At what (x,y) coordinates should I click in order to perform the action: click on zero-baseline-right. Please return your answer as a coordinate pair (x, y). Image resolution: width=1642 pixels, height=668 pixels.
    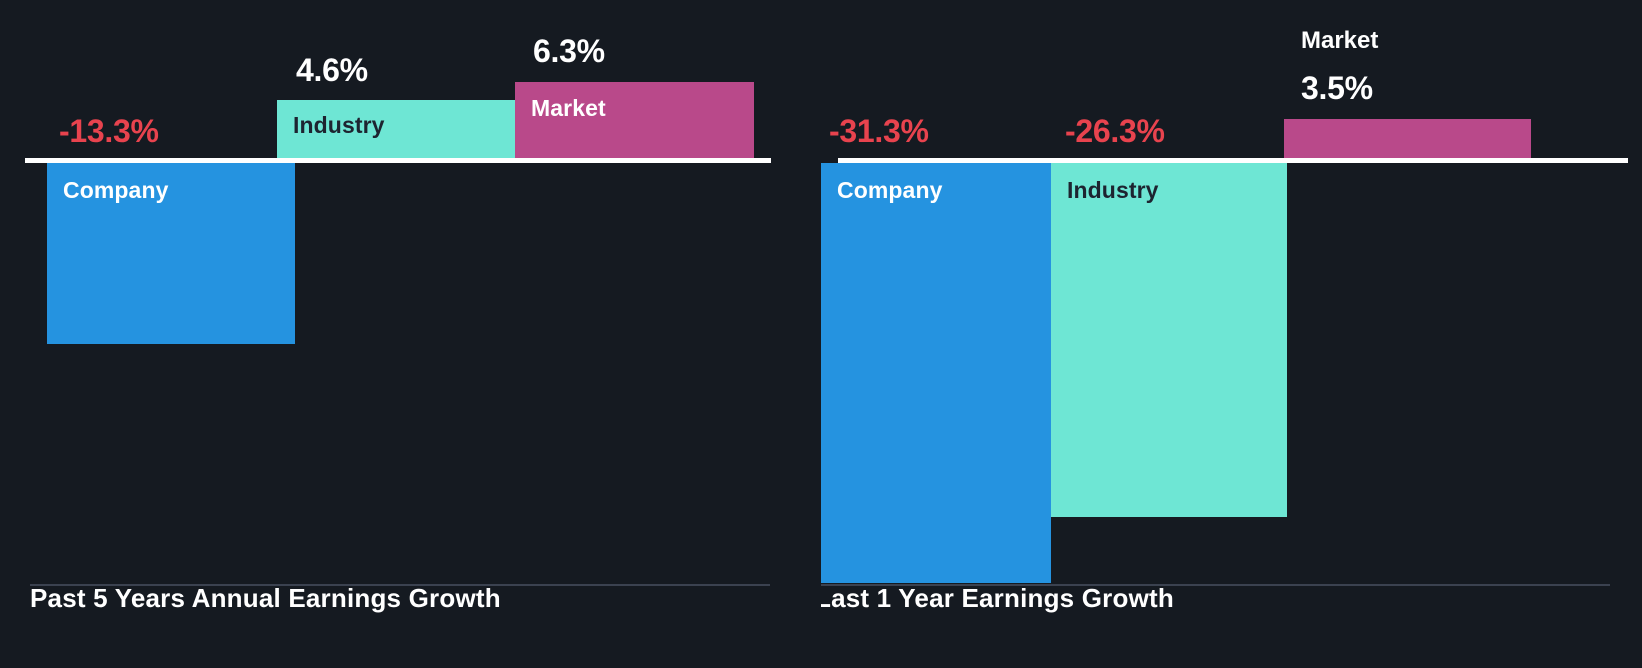
    Looking at the image, I should click on (1233, 160).